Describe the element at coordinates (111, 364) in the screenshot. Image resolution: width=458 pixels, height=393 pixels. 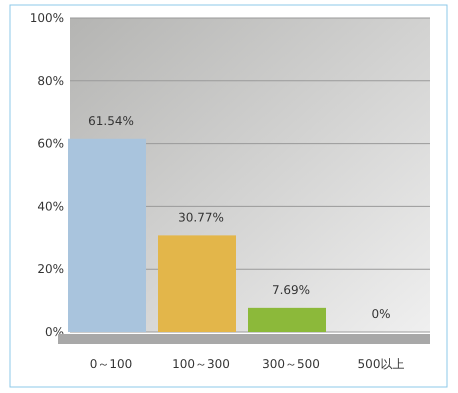
I see `x-tick-label: 0～100` at that location.